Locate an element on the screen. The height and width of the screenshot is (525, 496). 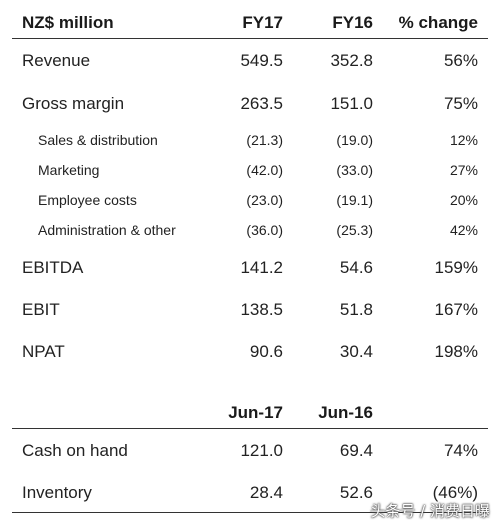
value-sales-distribution-fy16: (19.0) is located at coordinates (354, 140).